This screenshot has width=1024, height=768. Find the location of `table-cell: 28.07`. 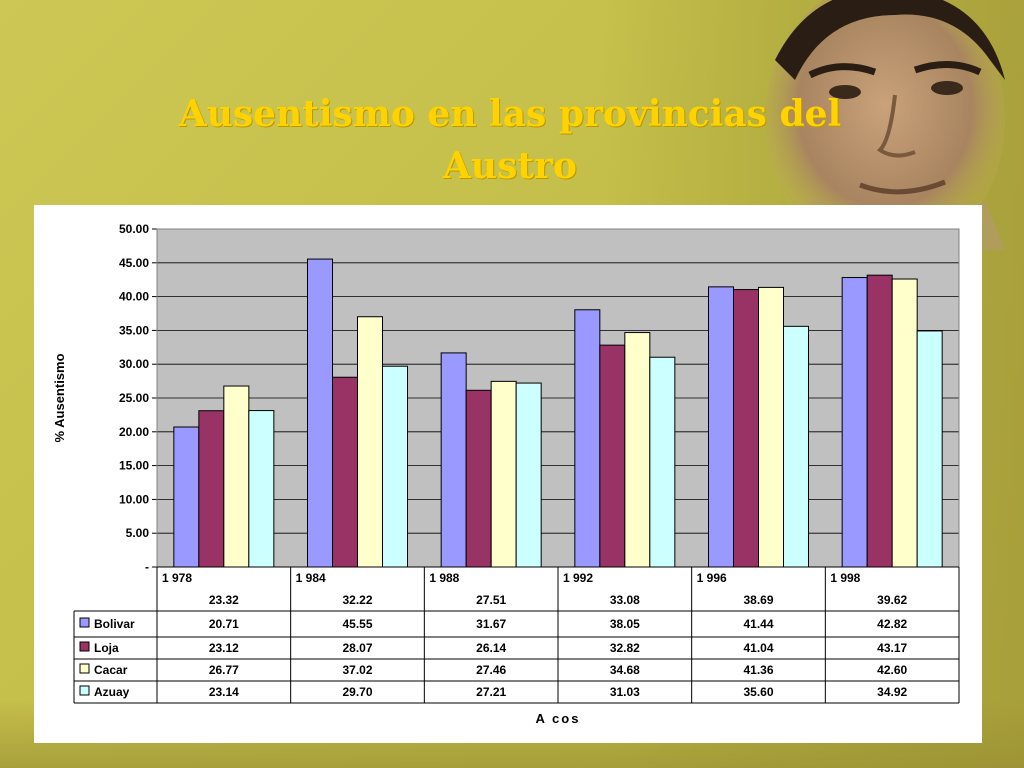

table-cell: 28.07 is located at coordinates (357, 648).